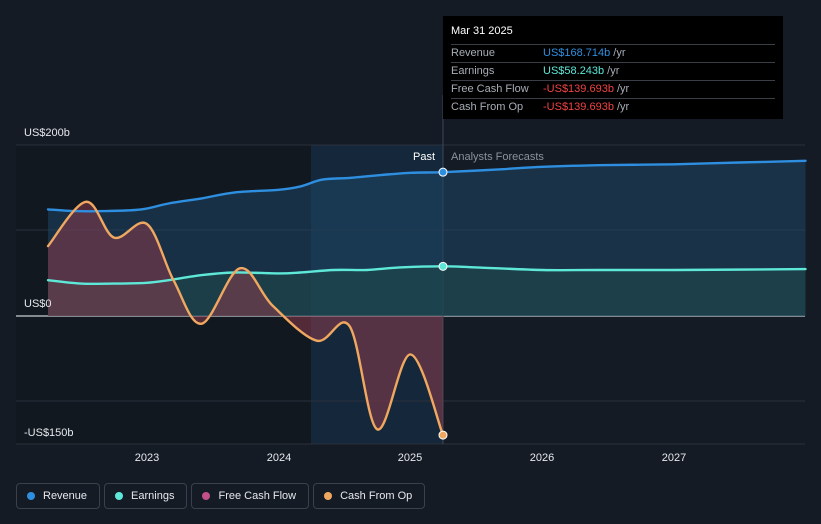  What do you see at coordinates (443, 435) in the screenshot?
I see `marker-cash-from-op` at bounding box center [443, 435].